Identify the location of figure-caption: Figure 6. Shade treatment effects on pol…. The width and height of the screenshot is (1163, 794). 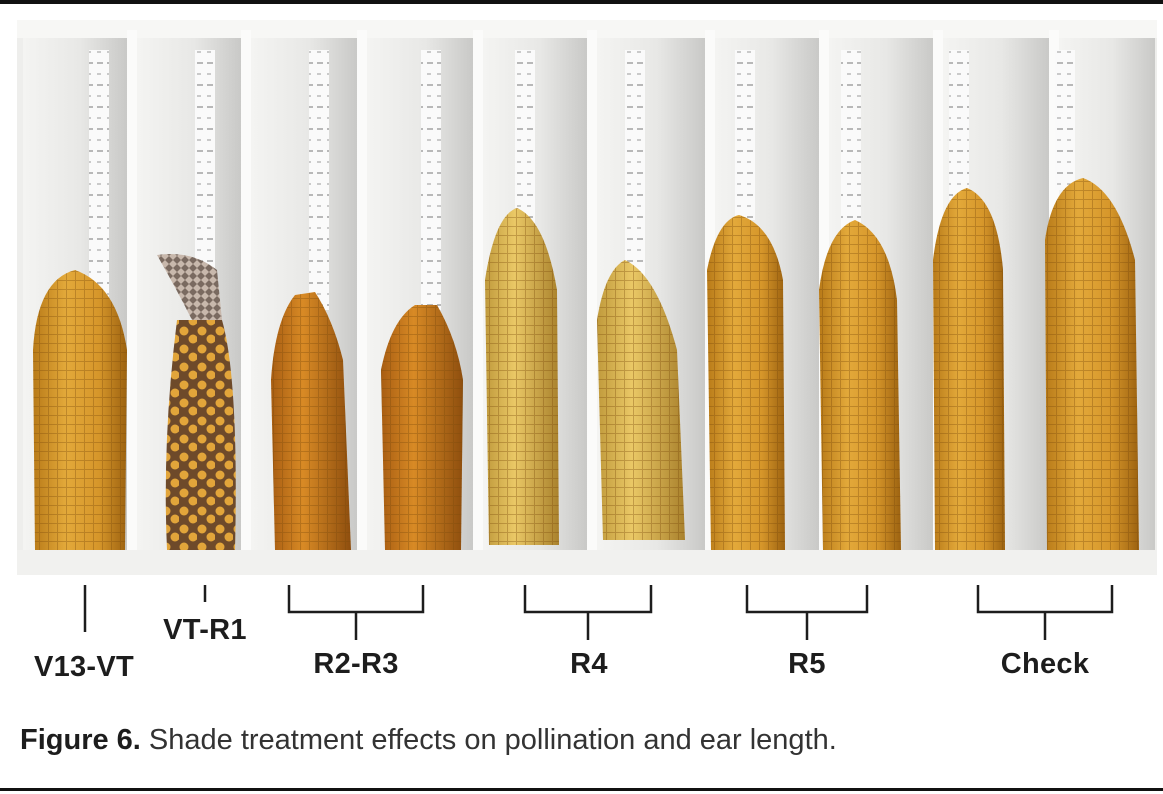
(428, 740).